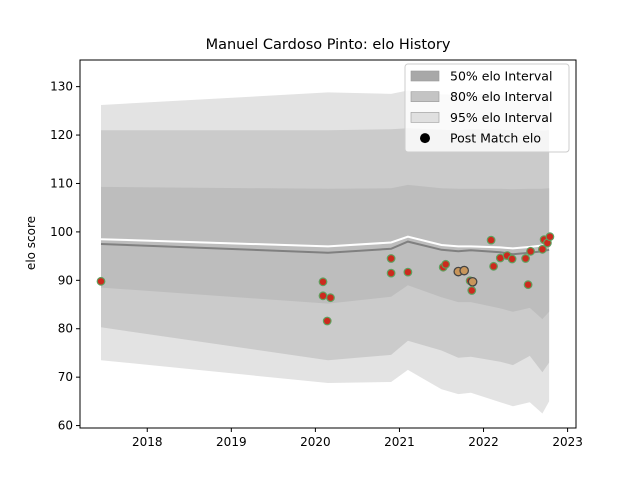 The height and width of the screenshot is (484, 640). What do you see at coordinates (61, 135) in the screenshot?
I see `y-tick-label-120: 120` at bounding box center [61, 135].